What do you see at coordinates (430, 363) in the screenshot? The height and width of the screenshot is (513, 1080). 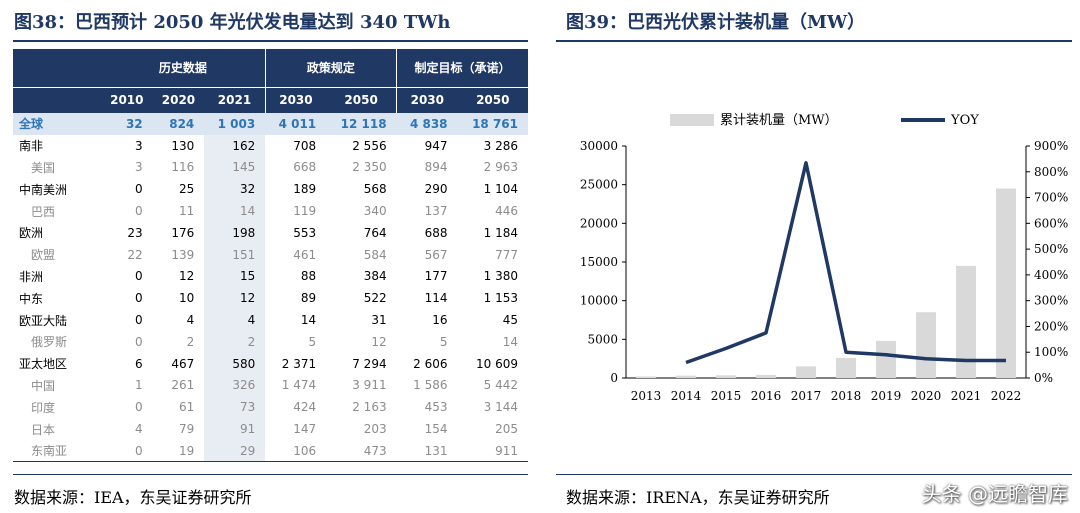 I see `table-cell: 2 606` at bounding box center [430, 363].